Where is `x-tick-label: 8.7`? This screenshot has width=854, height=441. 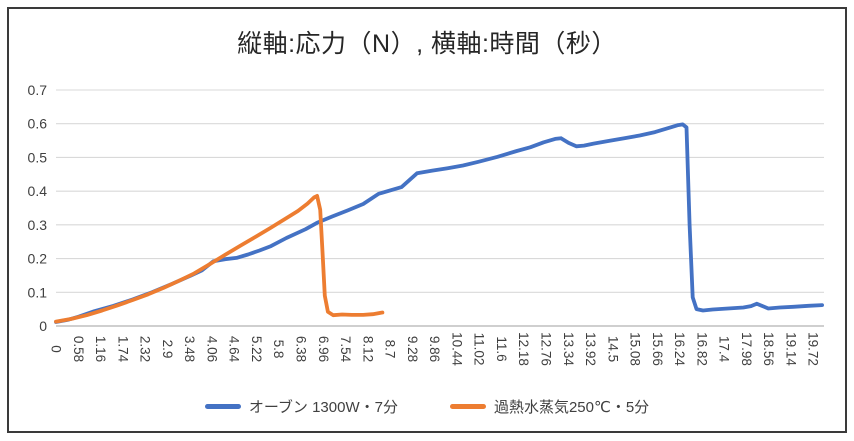
x-tick-label: 8.7 is located at coordinates (390, 349).